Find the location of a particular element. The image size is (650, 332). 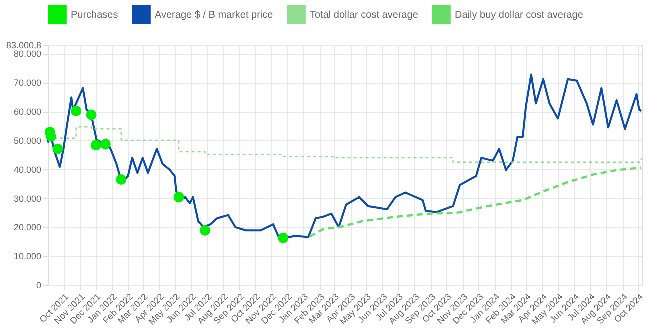

y-tick-label: 80.000 is located at coordinates (28, 54).